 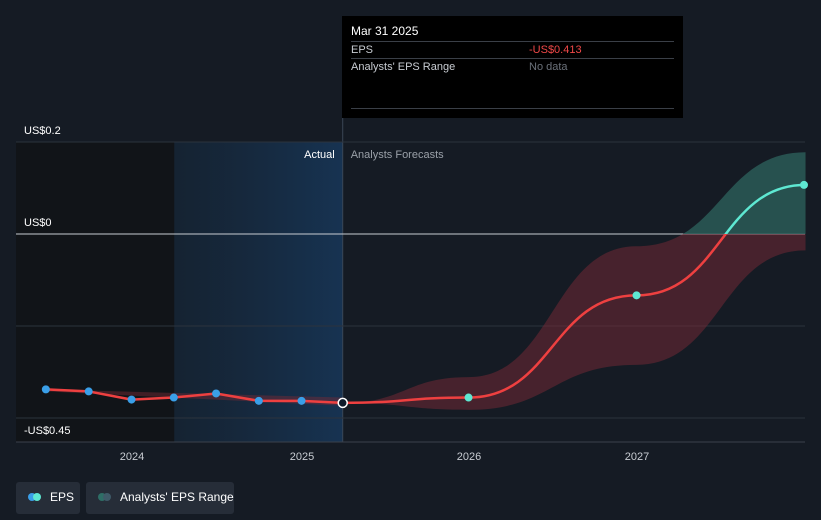 What do you see at coordinates (765, 208) in the screenshot?
I see `eps-forecast-line-positive` at bounding box center [765, 208].